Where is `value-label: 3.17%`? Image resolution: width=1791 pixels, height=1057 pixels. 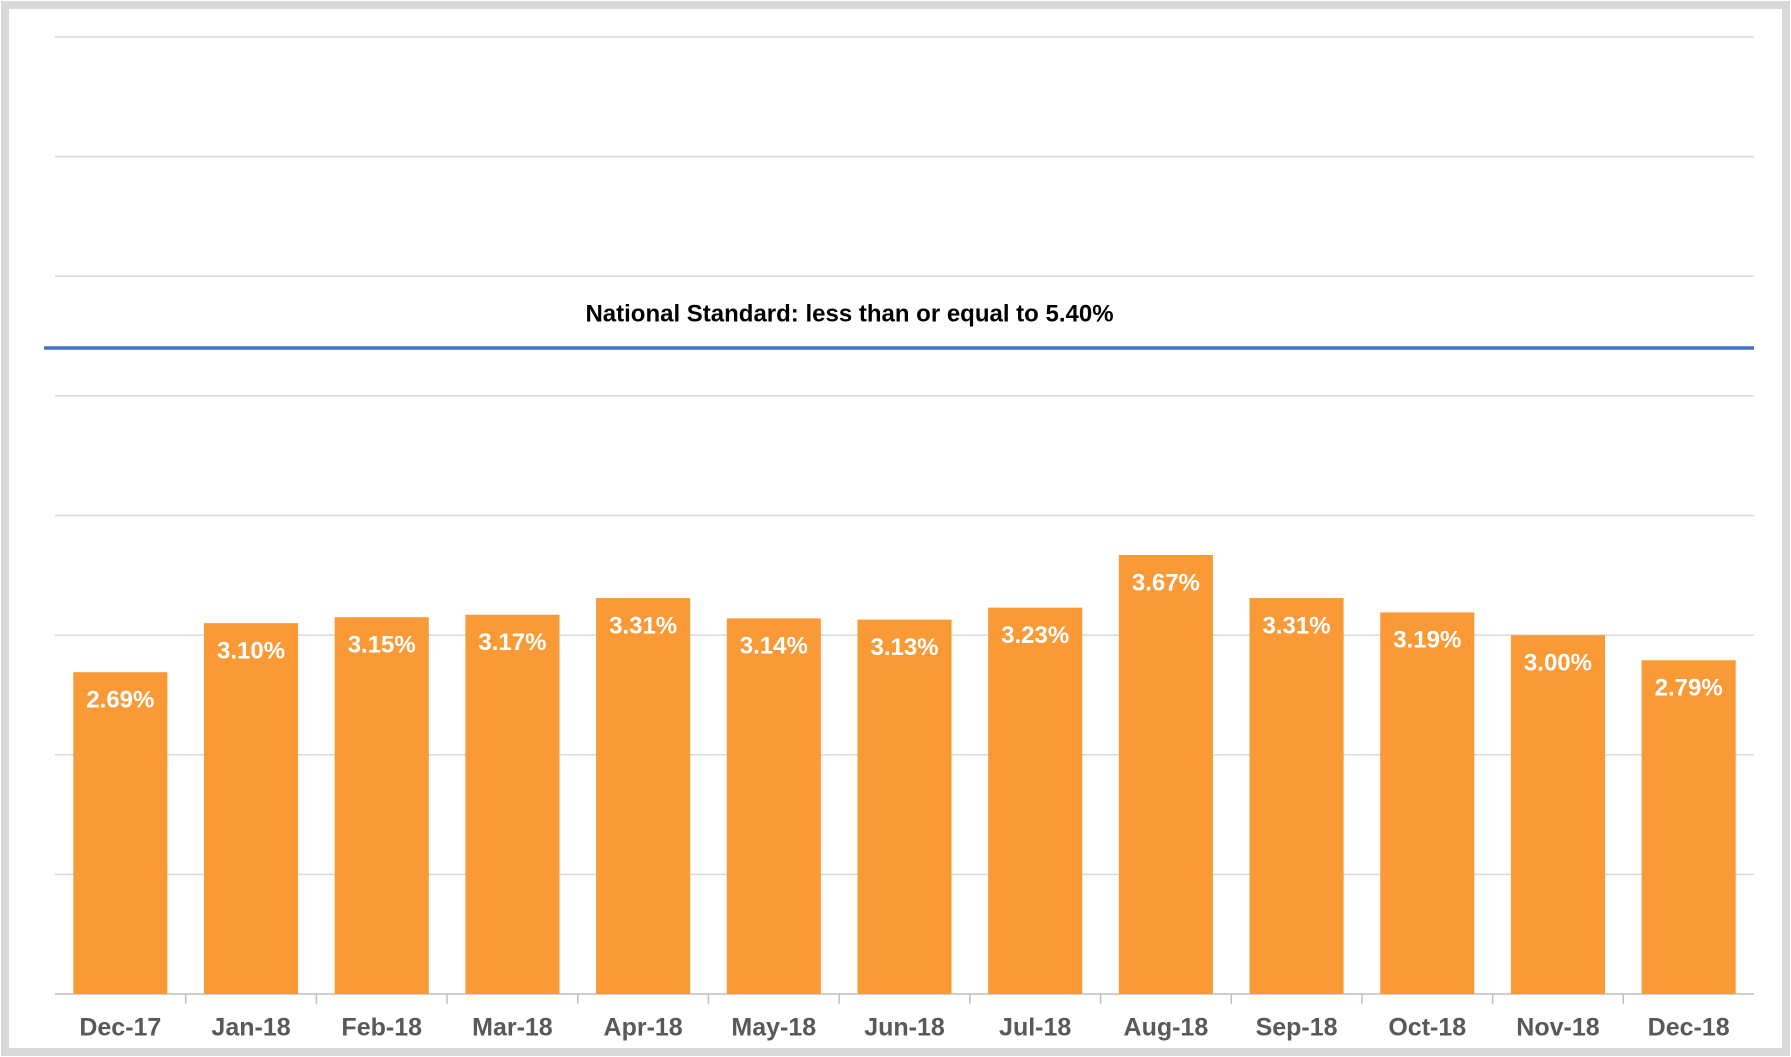 value-label: 3.17% is located at coordinates (512, 642).